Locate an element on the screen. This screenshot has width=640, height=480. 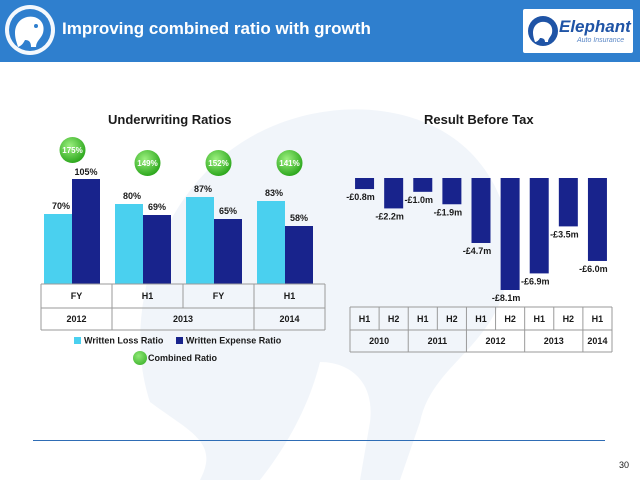
result-chart-title: Result Before Tax is located at coordinates (479, 119).